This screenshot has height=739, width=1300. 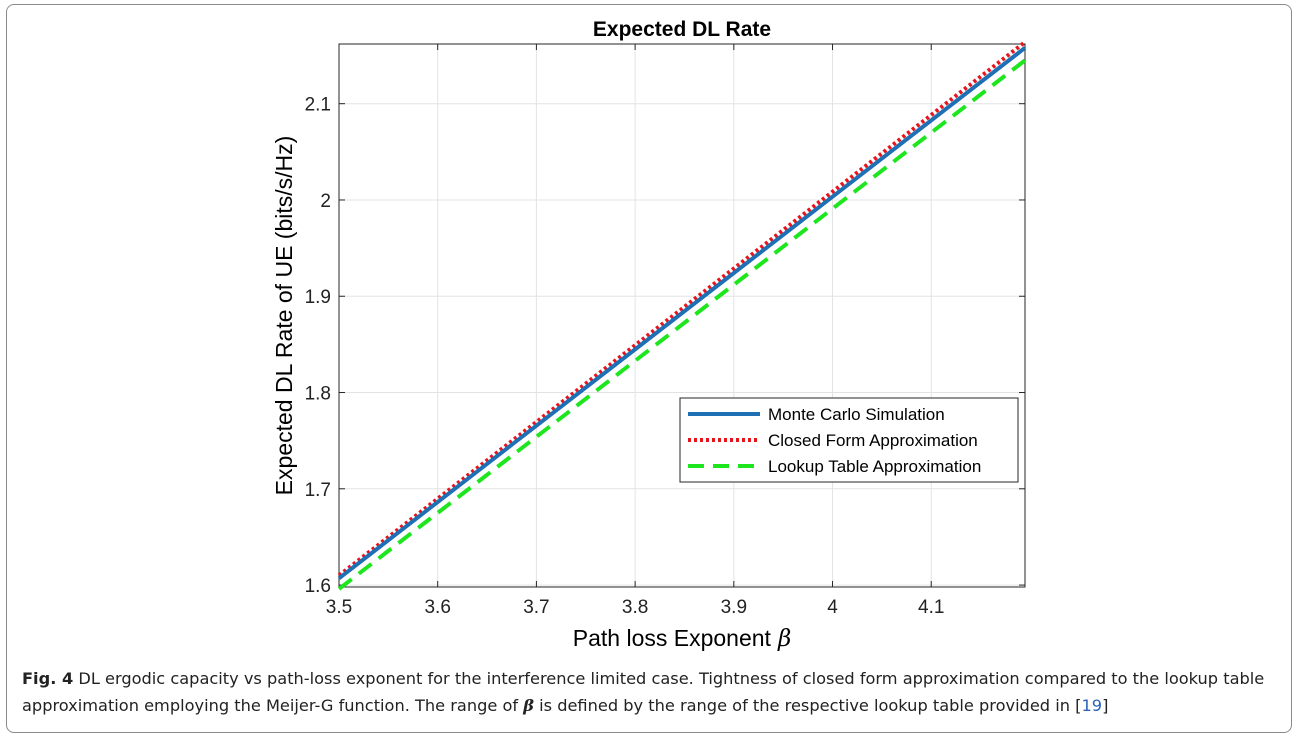 I want to click on y-tick-label: 2, so click(x=325, y=201).